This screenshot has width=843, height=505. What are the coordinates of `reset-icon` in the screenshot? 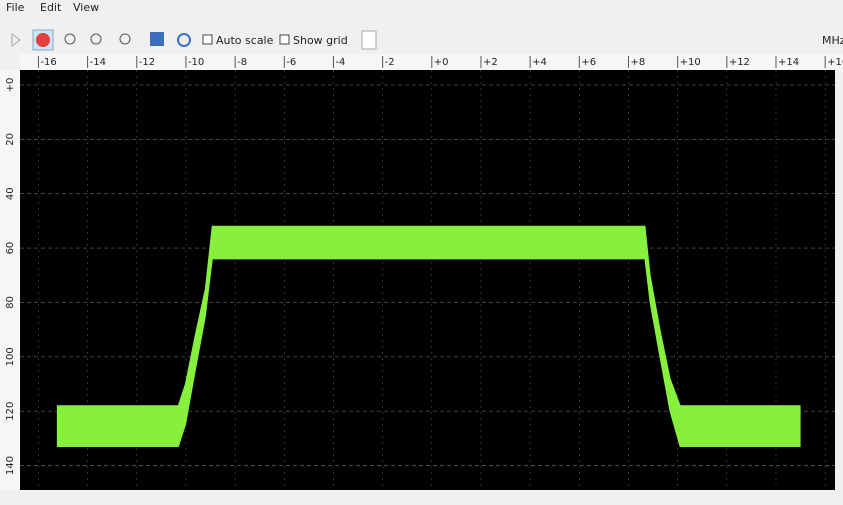 It's located at (184, 40).